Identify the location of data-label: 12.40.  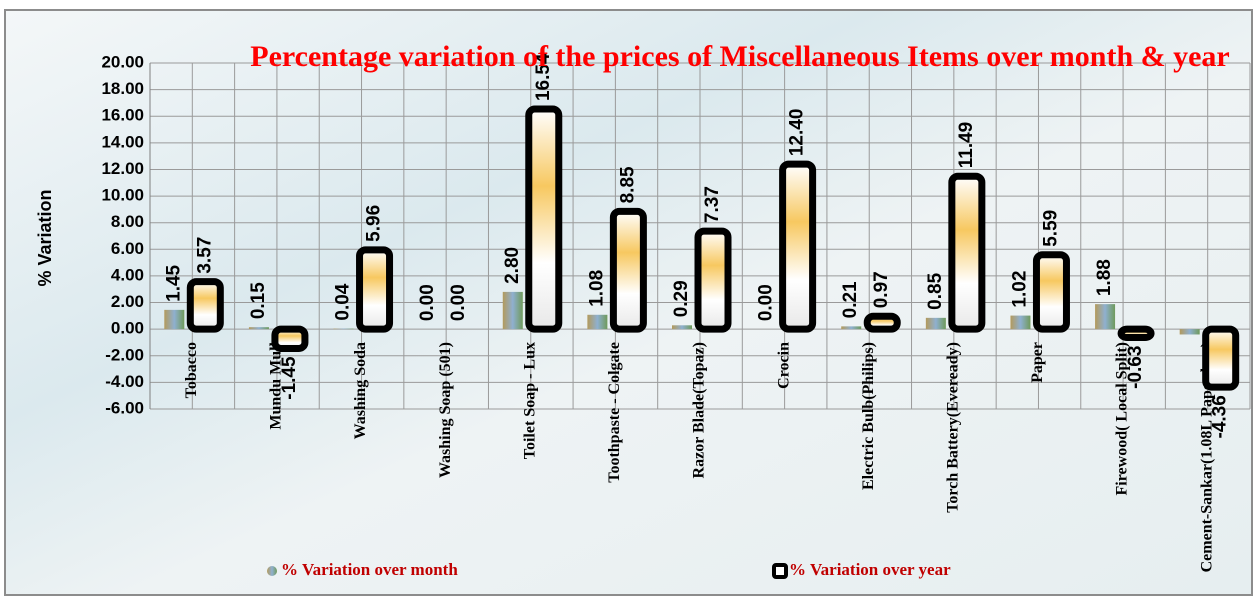
(797, 133).